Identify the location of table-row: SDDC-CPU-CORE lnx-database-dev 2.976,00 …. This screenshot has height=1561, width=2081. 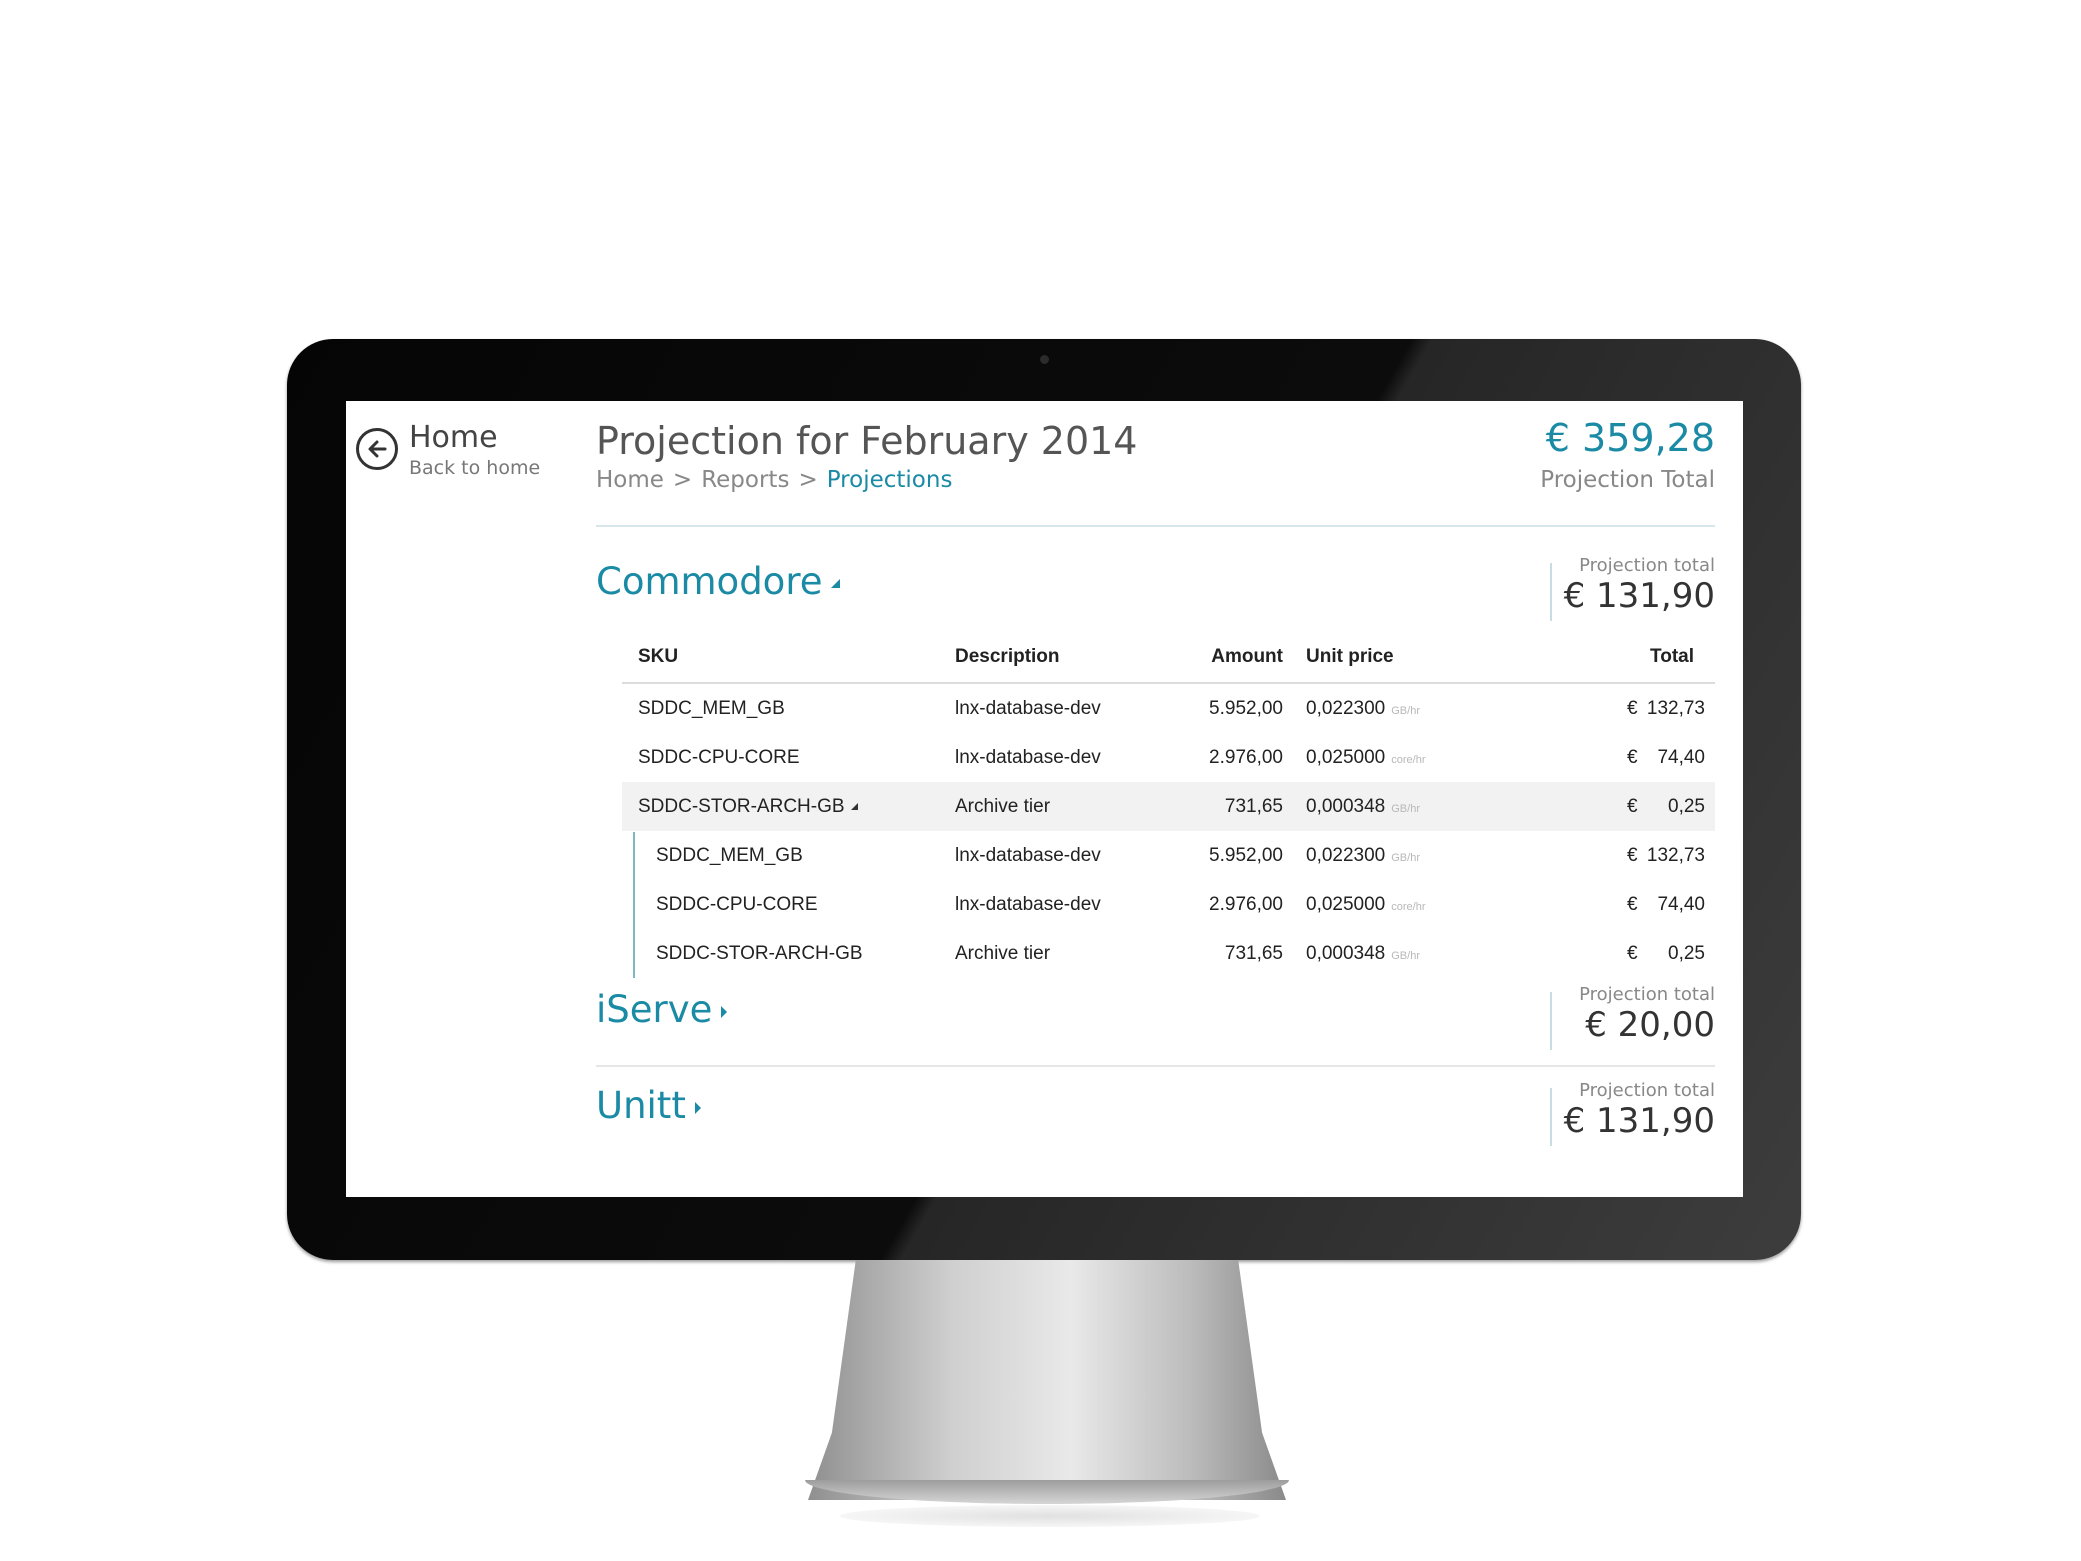
(1168, 757).